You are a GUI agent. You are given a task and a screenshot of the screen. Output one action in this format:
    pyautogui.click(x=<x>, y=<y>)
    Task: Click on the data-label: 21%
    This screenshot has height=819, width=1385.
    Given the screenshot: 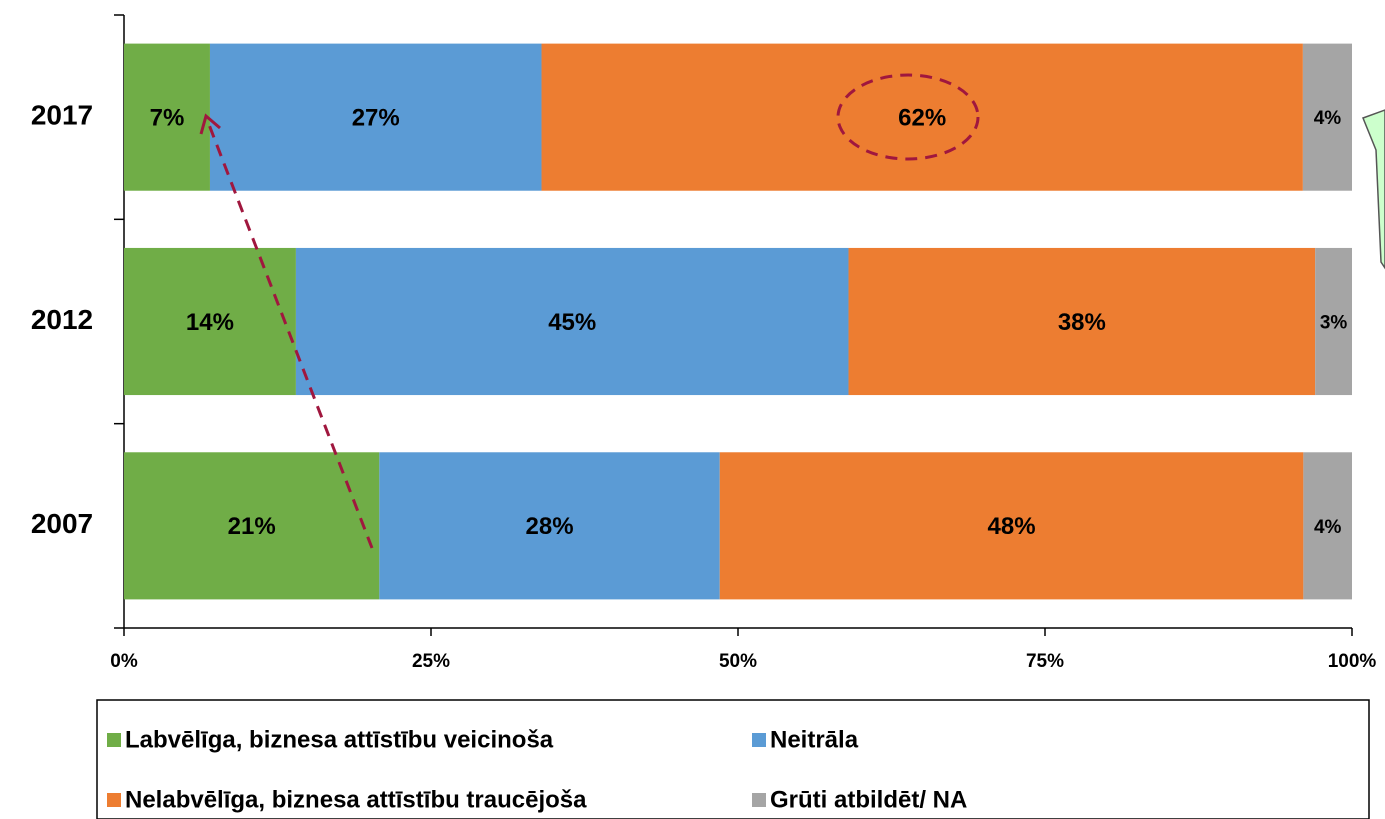 What is the action you would take?
    pyautogui.click(x=252, y=526)
    